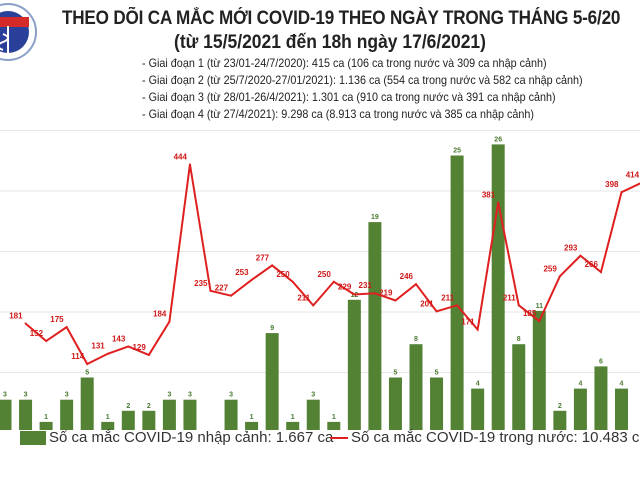 The height and width of the screenshot is (480, 640). Describe the element at coordinates (37, 333) in the screenshot. I see `domestic-label: 152` at that location.